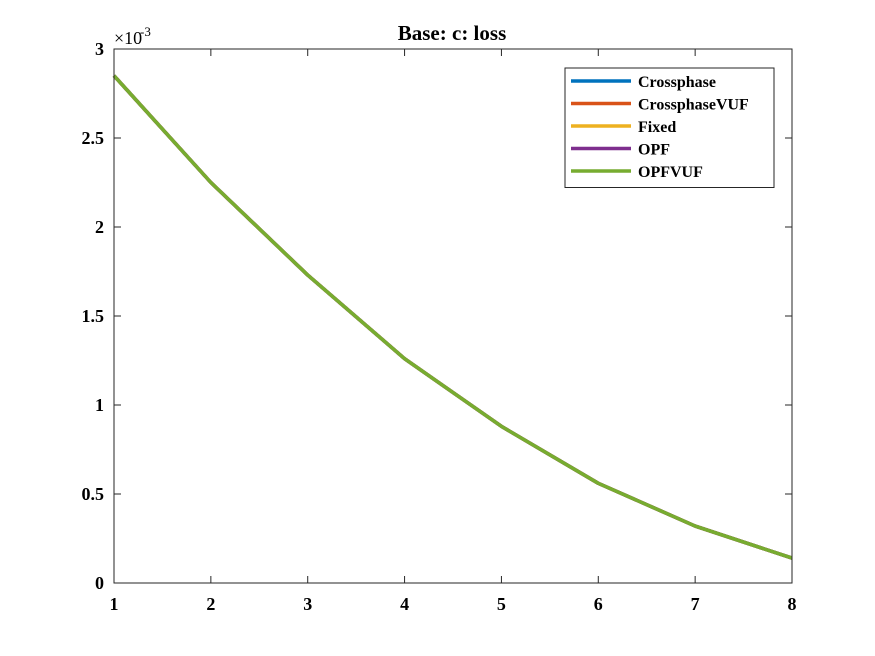  Describe the element at coordinates (693, 105) in the screenshot. I see `legend-label-crossphasevuf: CrossphaseVUF` at that location.